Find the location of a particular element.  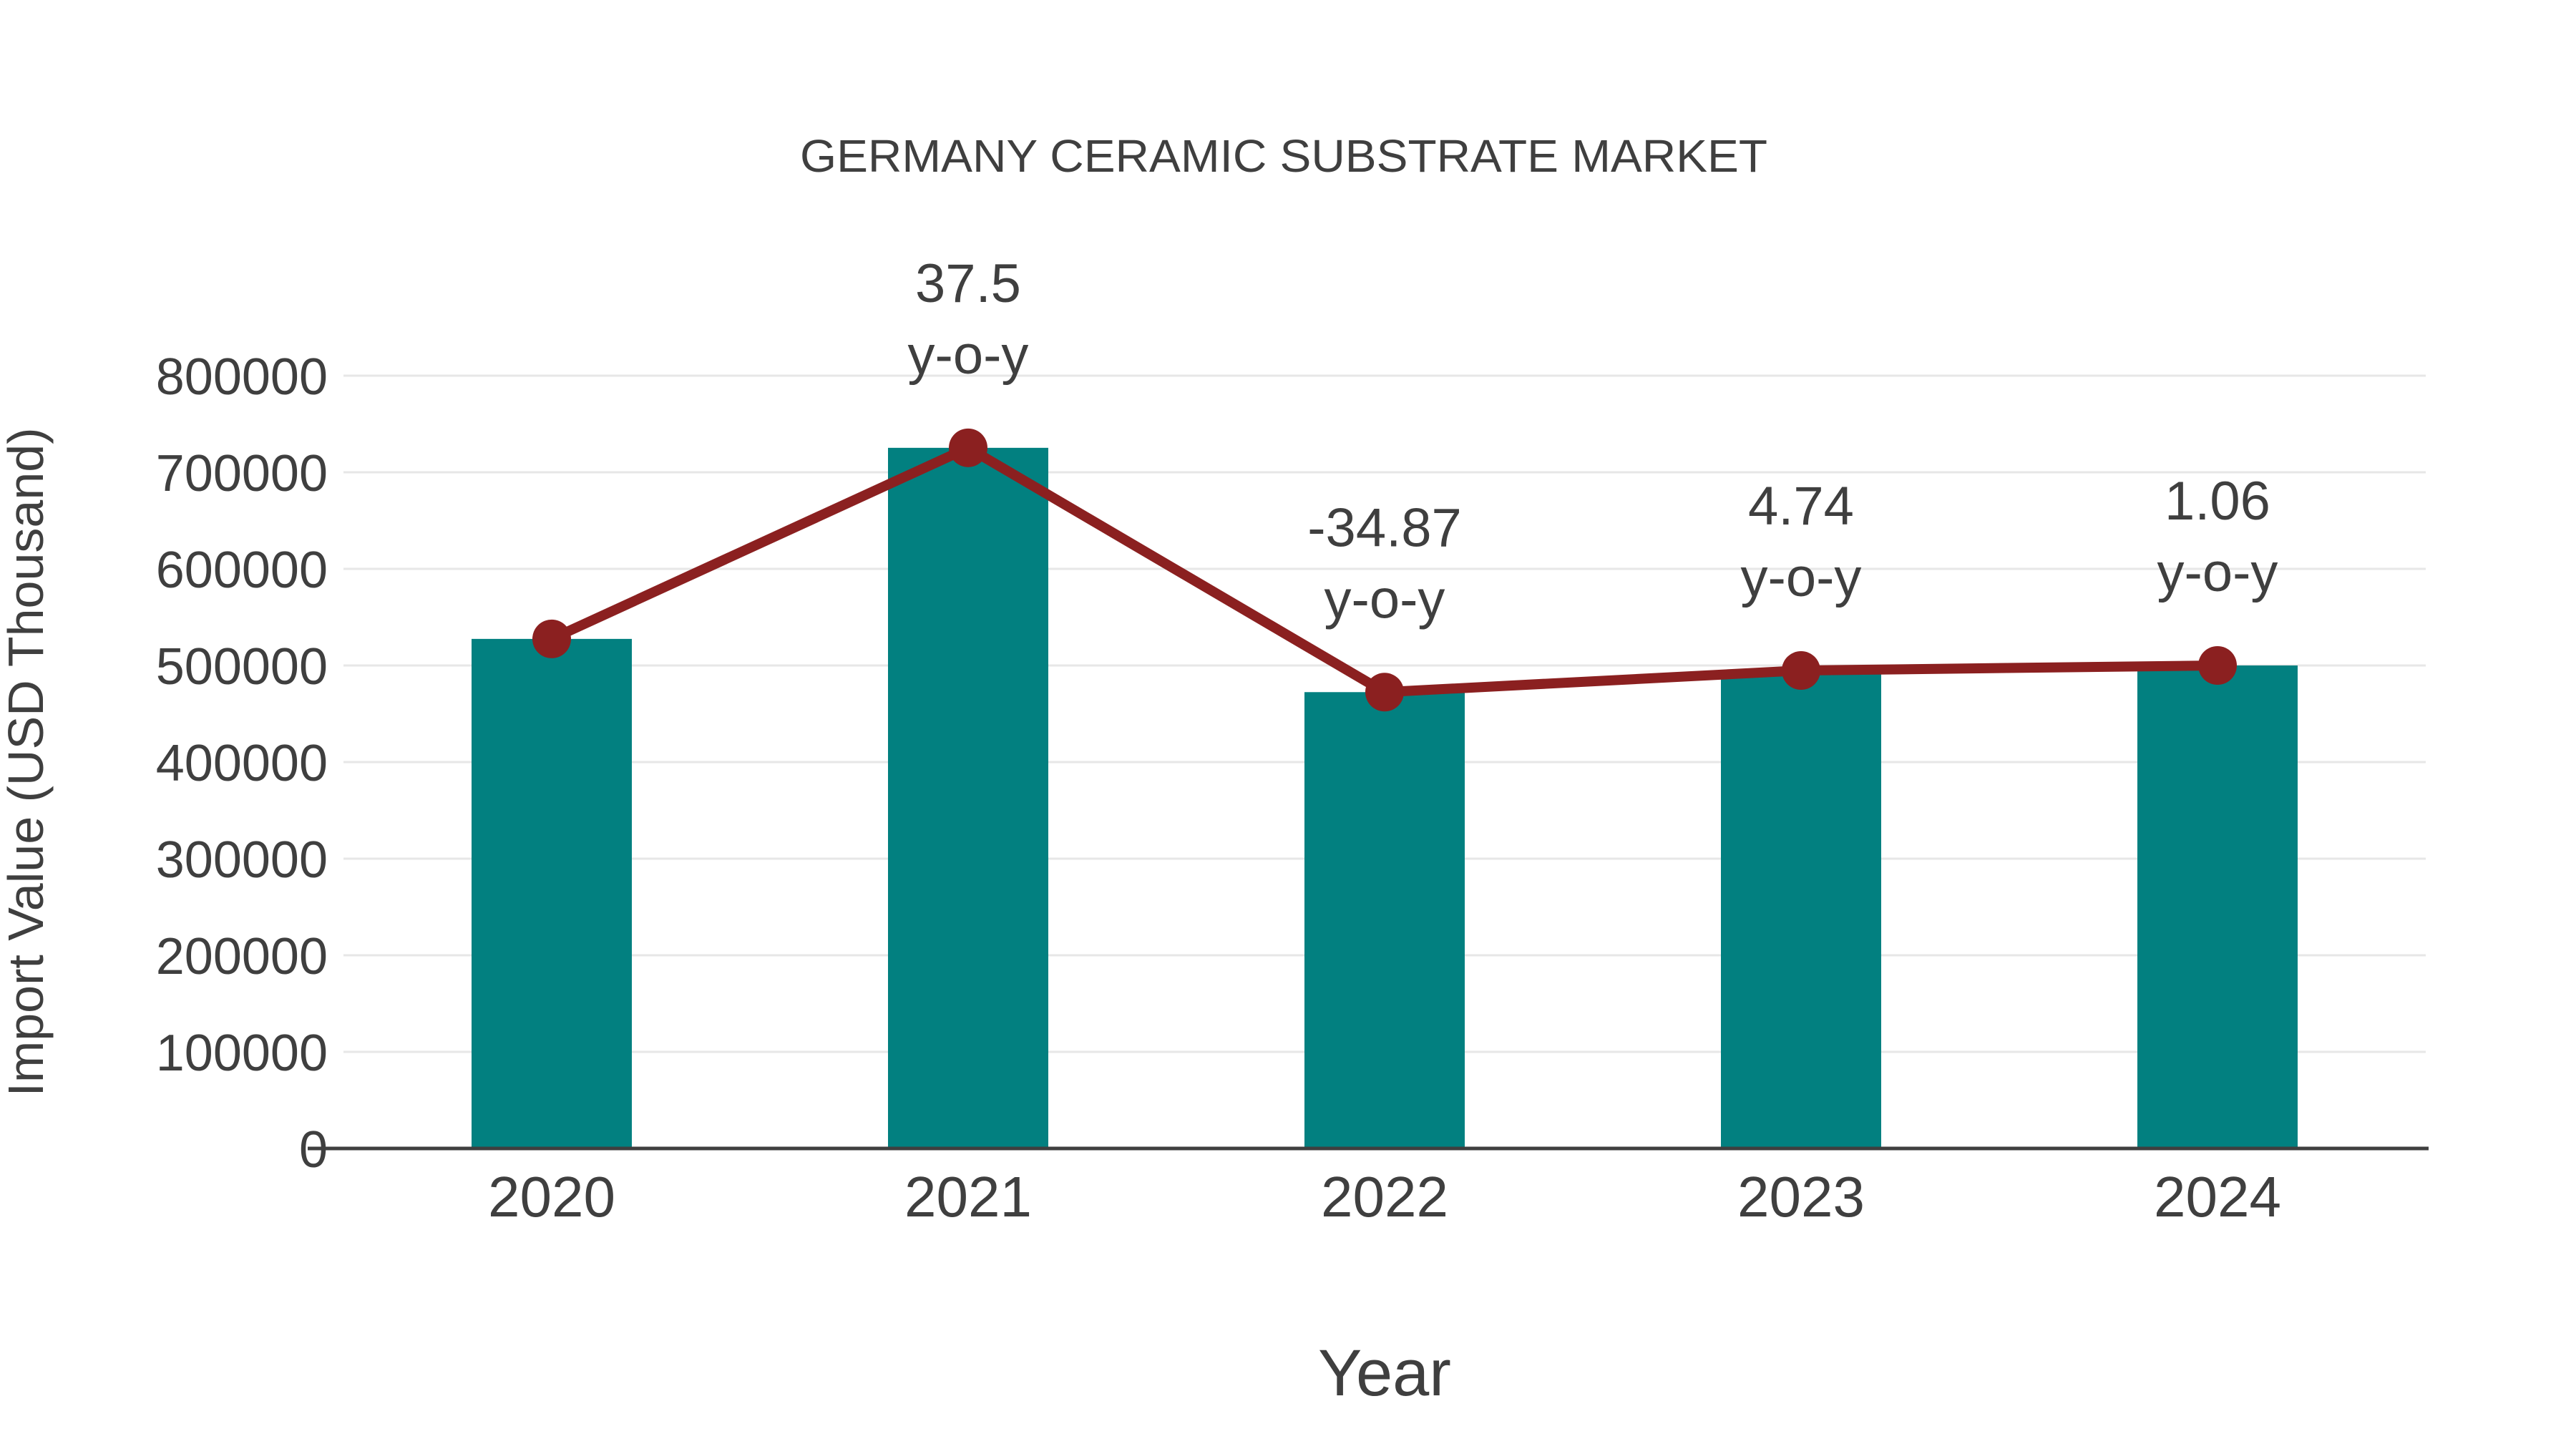

y-tick-label: 600000 is located at coordinates (242, 570).